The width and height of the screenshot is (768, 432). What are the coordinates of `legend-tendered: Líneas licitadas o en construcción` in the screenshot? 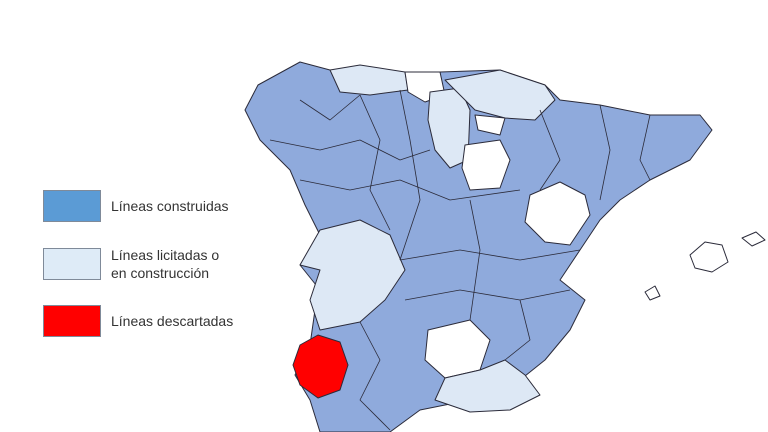 It's located at (131, 264).